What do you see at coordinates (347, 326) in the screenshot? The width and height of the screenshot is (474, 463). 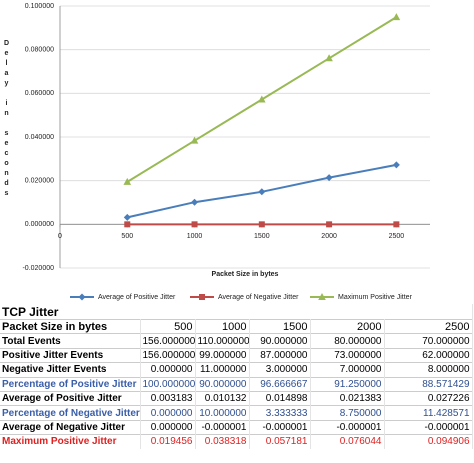 I see `header-cell: 2000` at bounding box center [347, 326].